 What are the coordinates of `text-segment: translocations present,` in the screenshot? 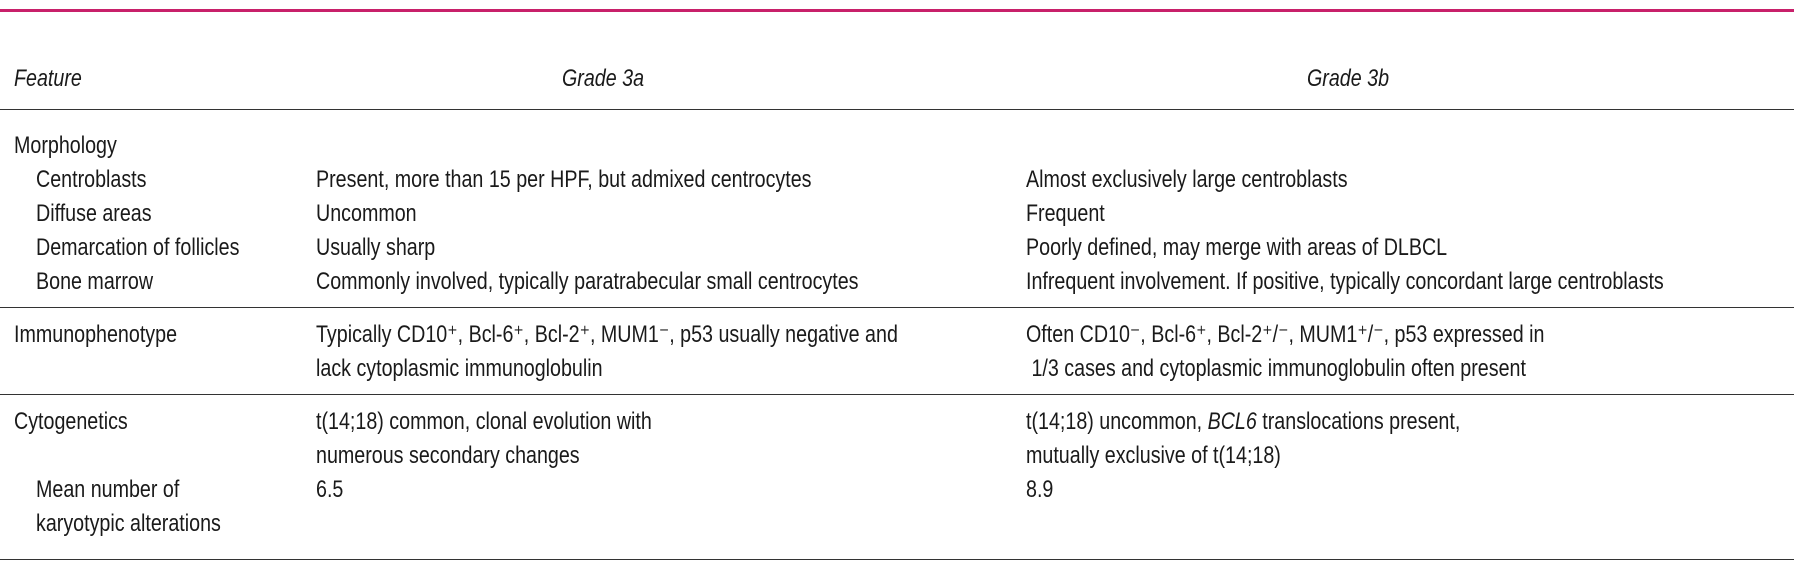 It's located at (1358, 421).